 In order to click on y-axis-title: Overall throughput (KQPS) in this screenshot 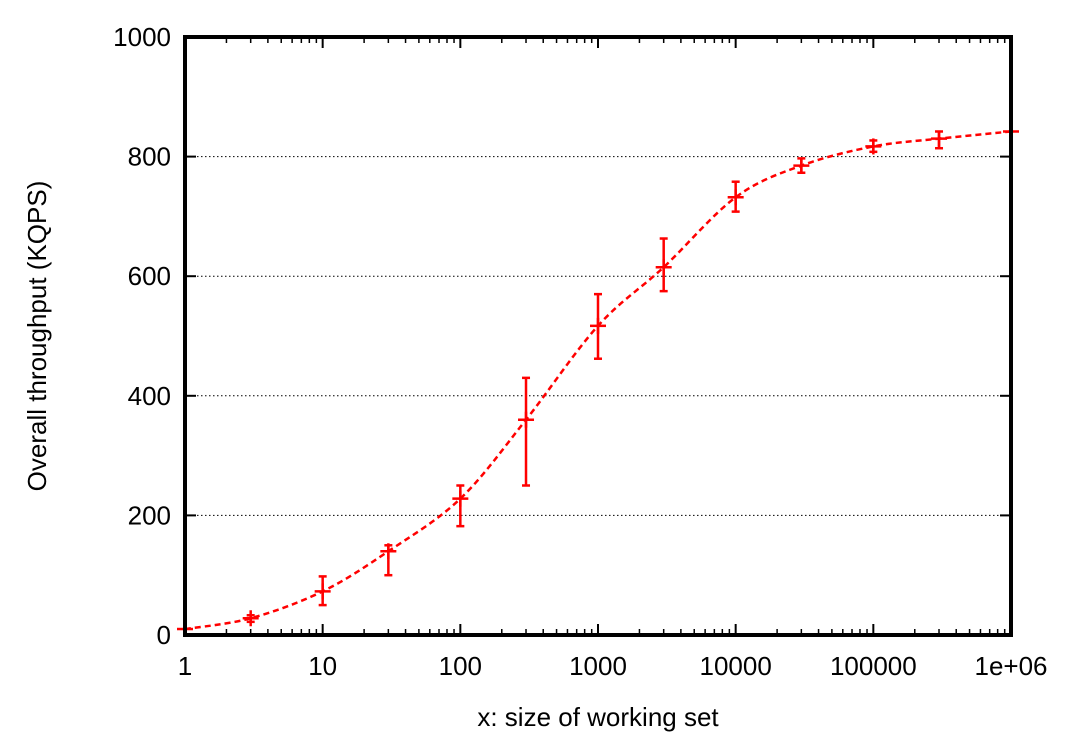, I will do `click(37, 336)`.